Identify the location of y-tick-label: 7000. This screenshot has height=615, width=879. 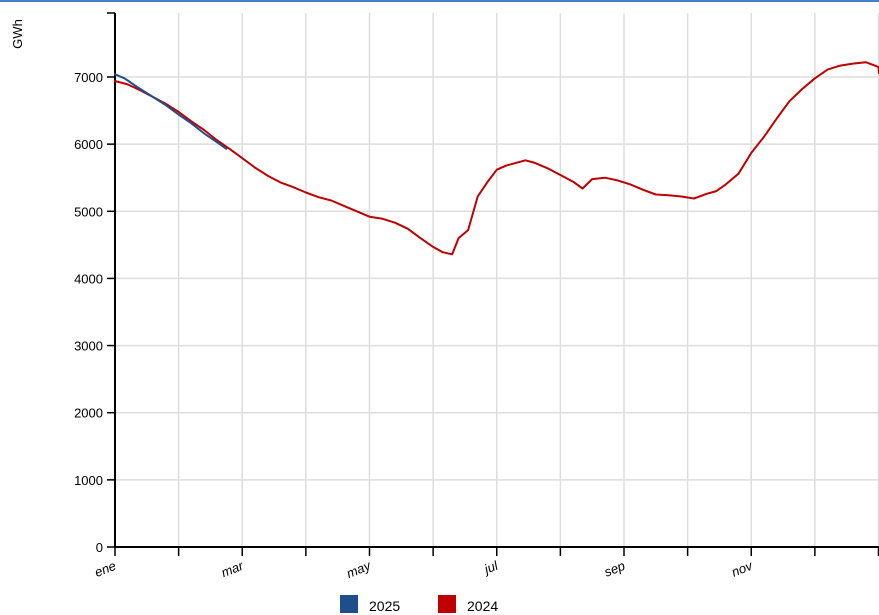
(88, 77).